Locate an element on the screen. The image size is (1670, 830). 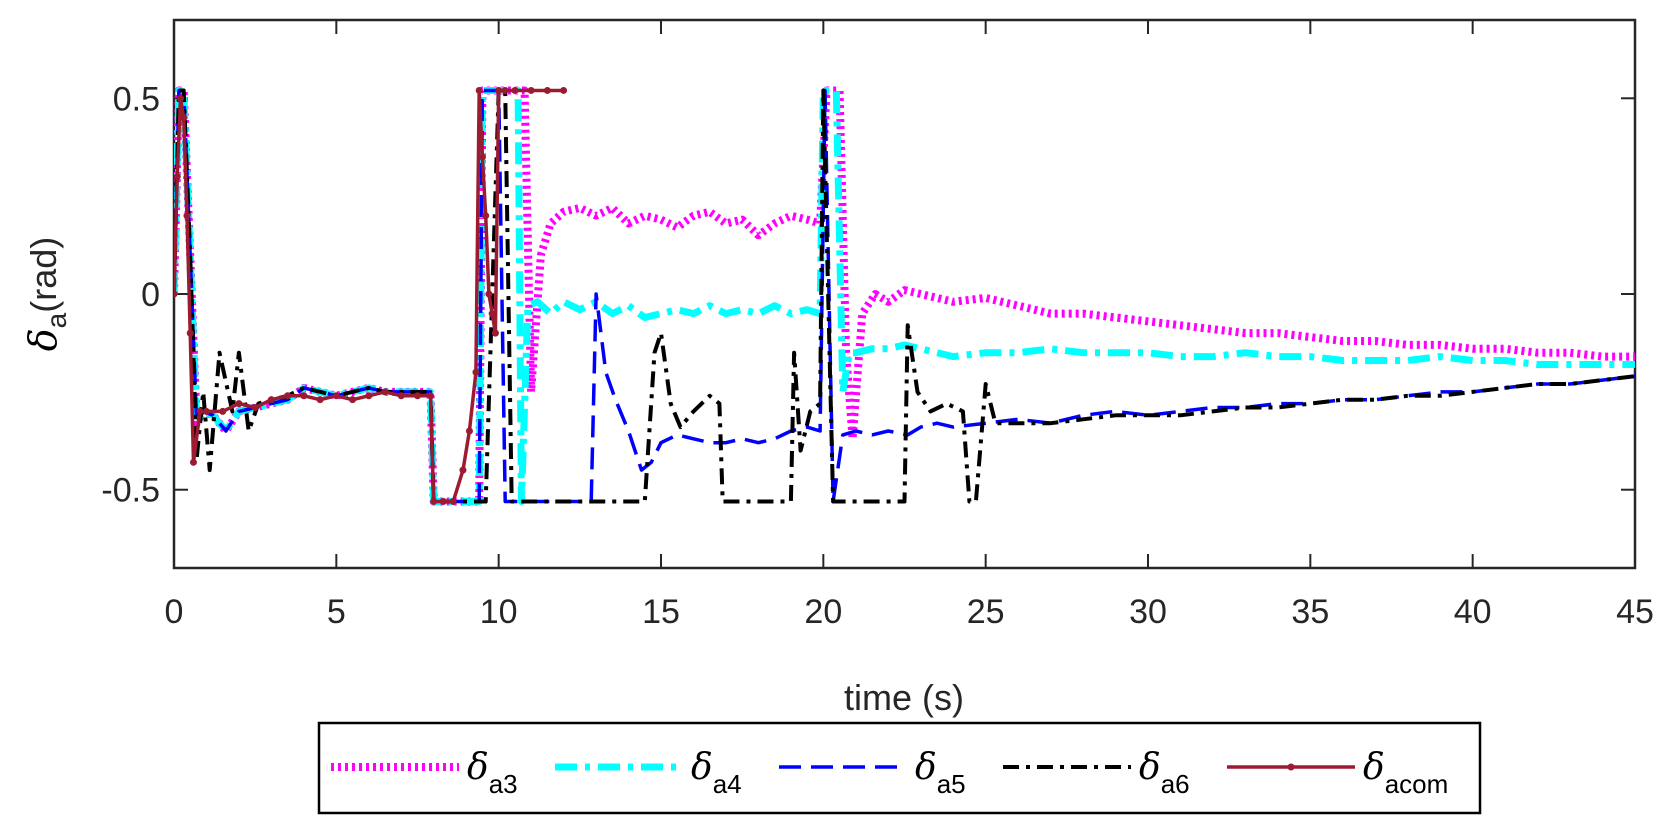
x-tick-label: 10 is located at coordinates (499, 612).